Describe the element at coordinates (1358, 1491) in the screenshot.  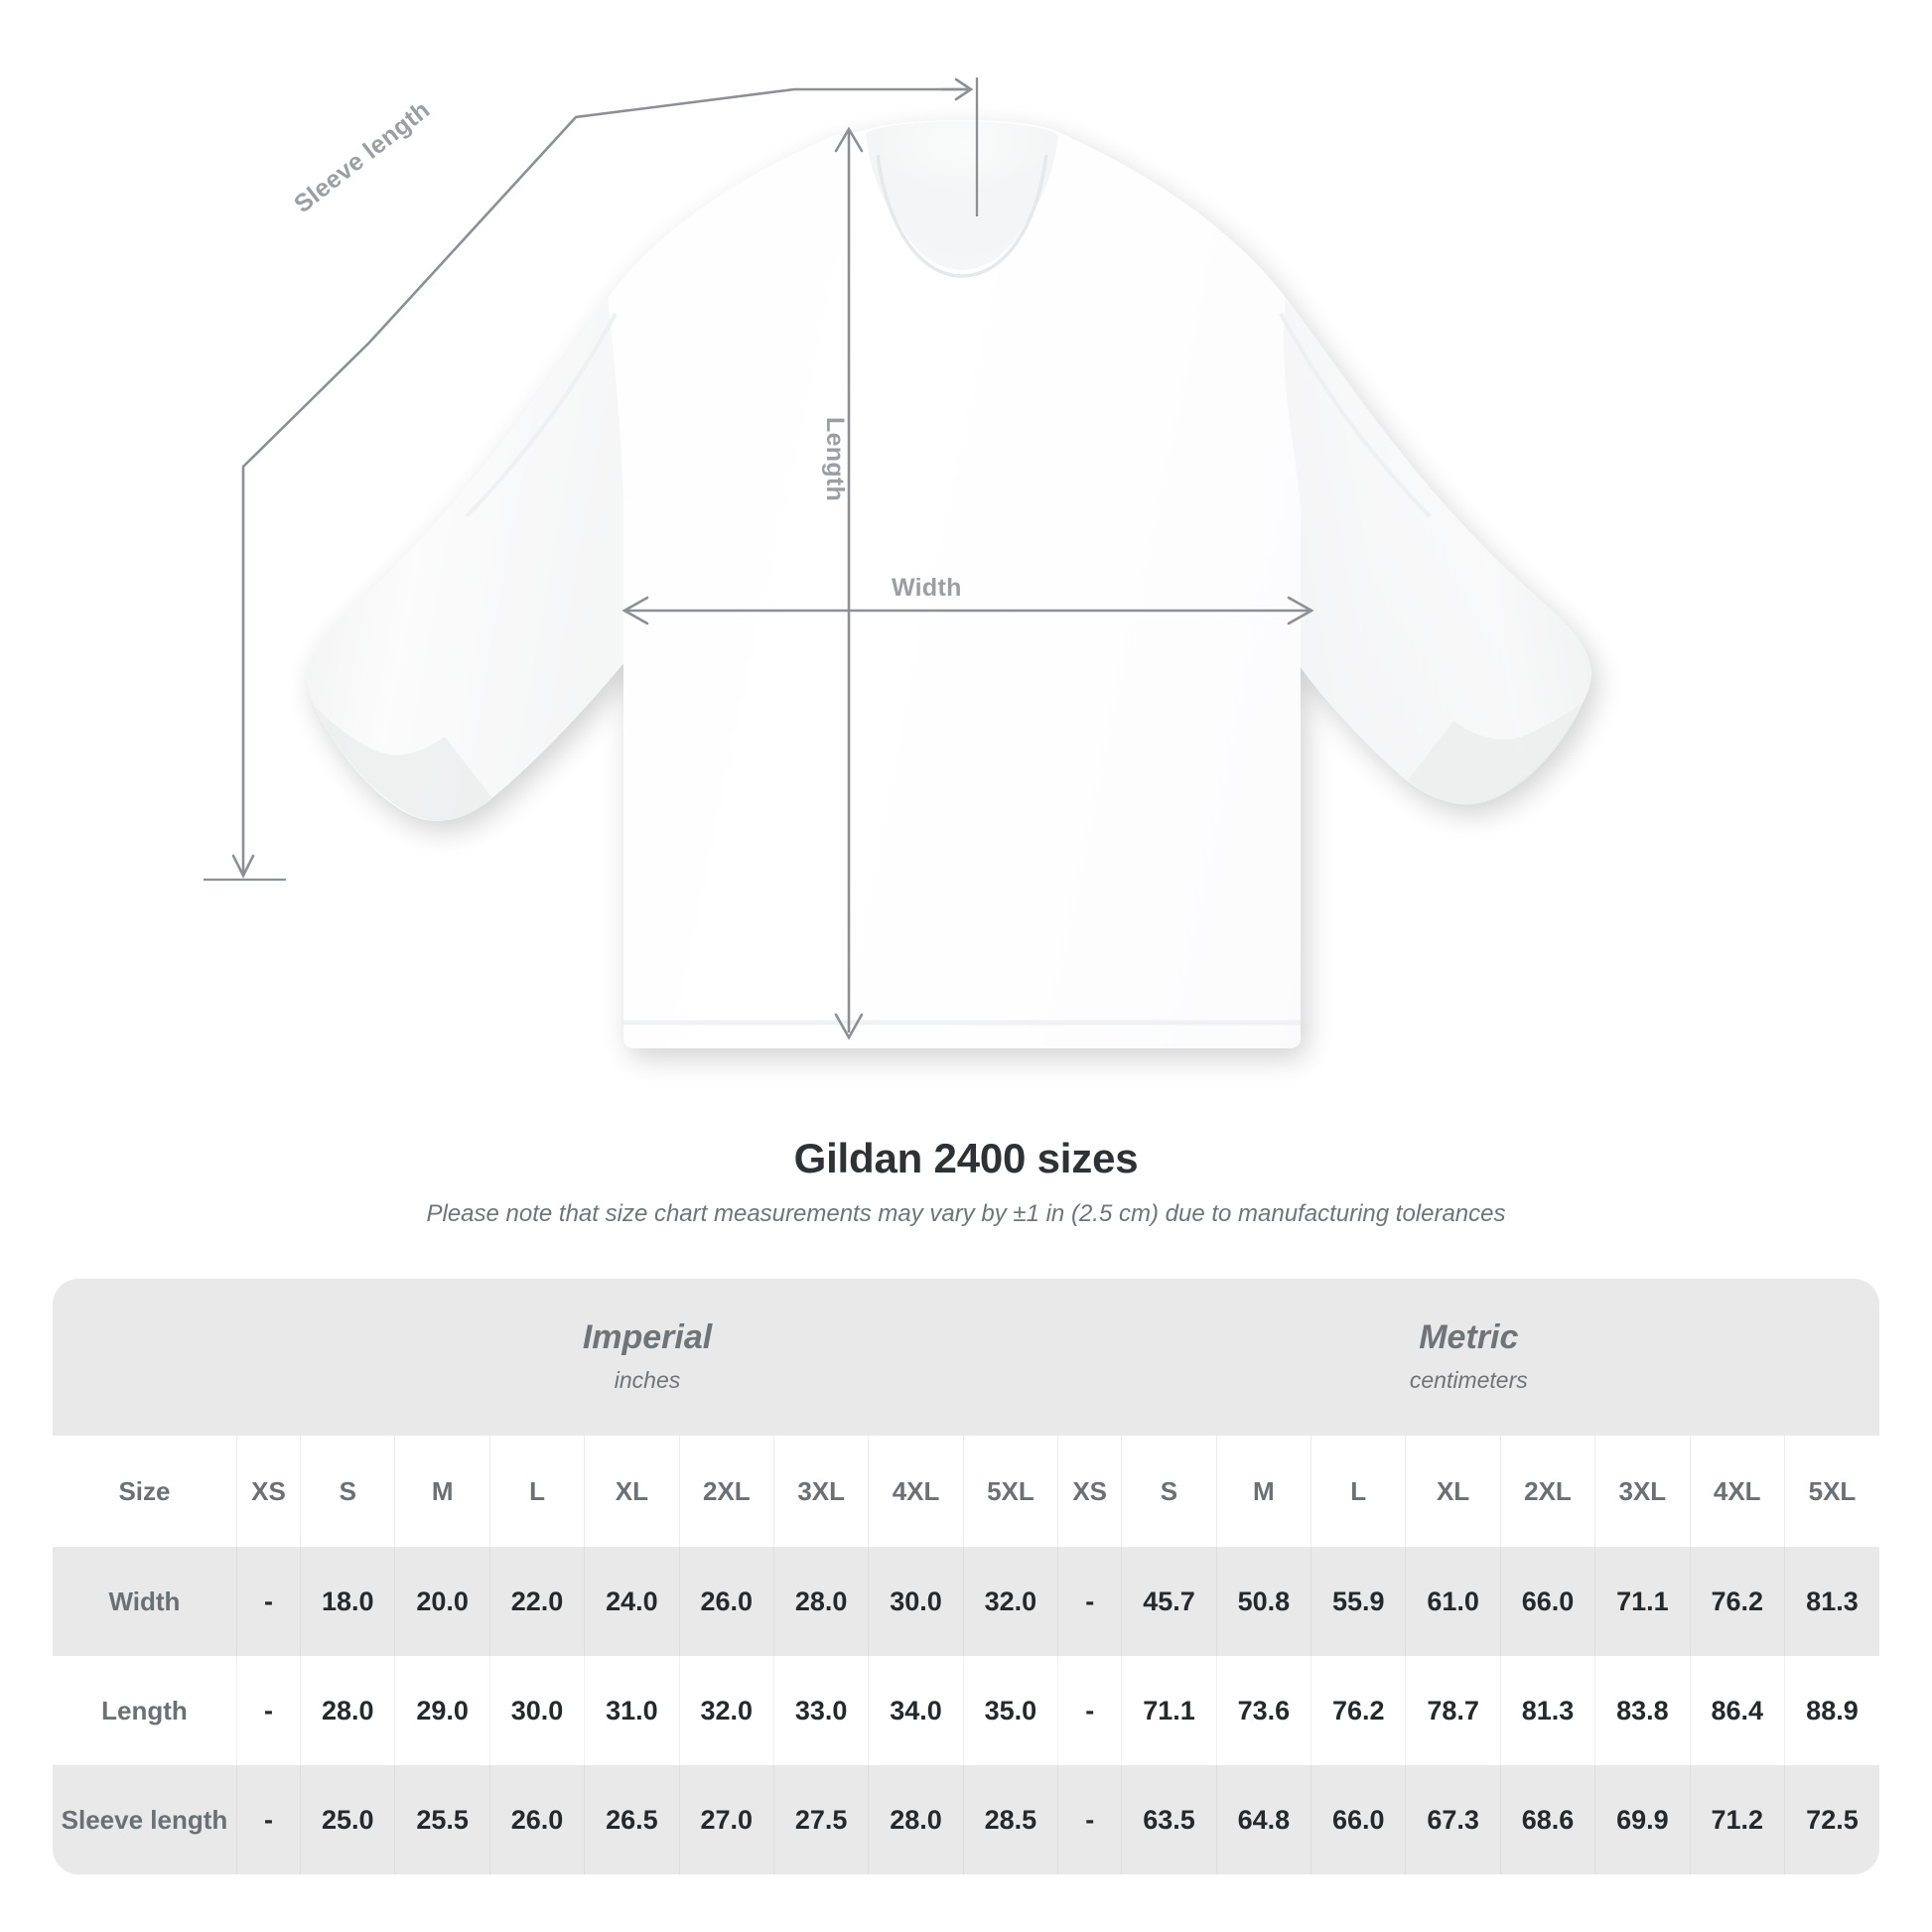
I see `size-header-metric-l: L` at that location.